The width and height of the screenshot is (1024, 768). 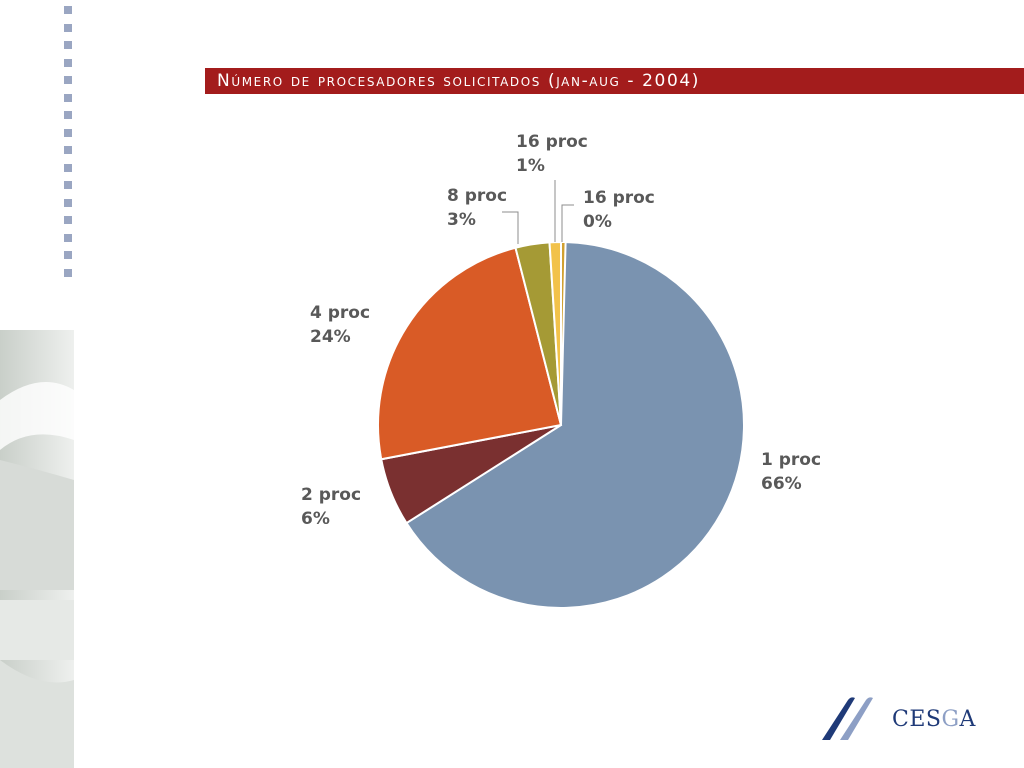 What do you see at coordinates (477, 196) in the screenshot?
I see `slice-label-name: 8 proc` at bounding box center [477, 196].